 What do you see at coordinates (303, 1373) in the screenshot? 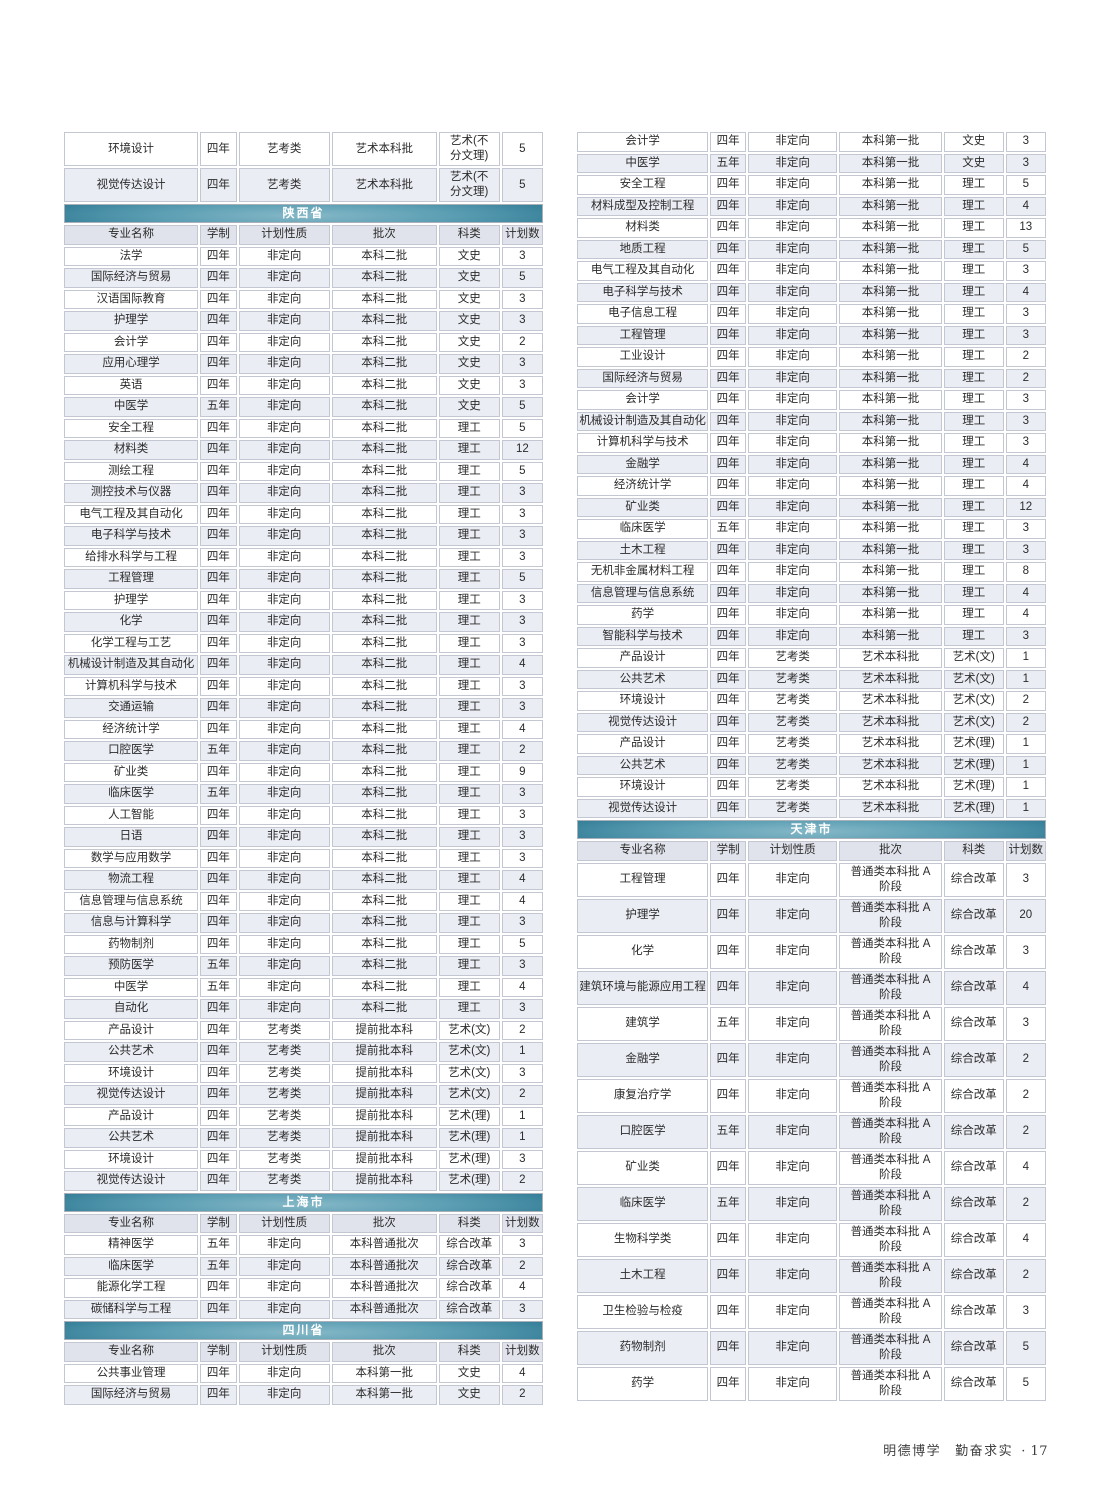
I see `table-row: 公共事业管理 四年 非定向 本科第一批 文史 4` at bounding box center [303, 1373].